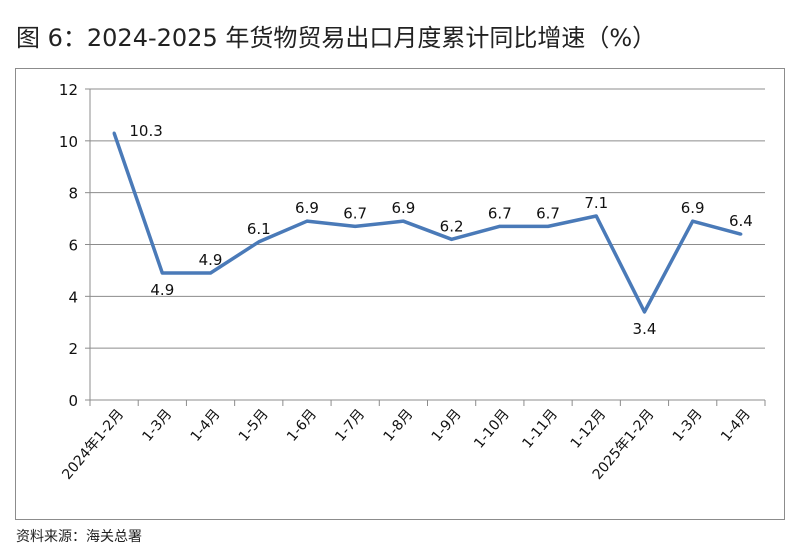 This screenshot has height=552, width=800. What do you see at coordinates (540, 428) in the screenshot?
I see `x-tick-label: 1-11月` at bounding box center [540, 428].